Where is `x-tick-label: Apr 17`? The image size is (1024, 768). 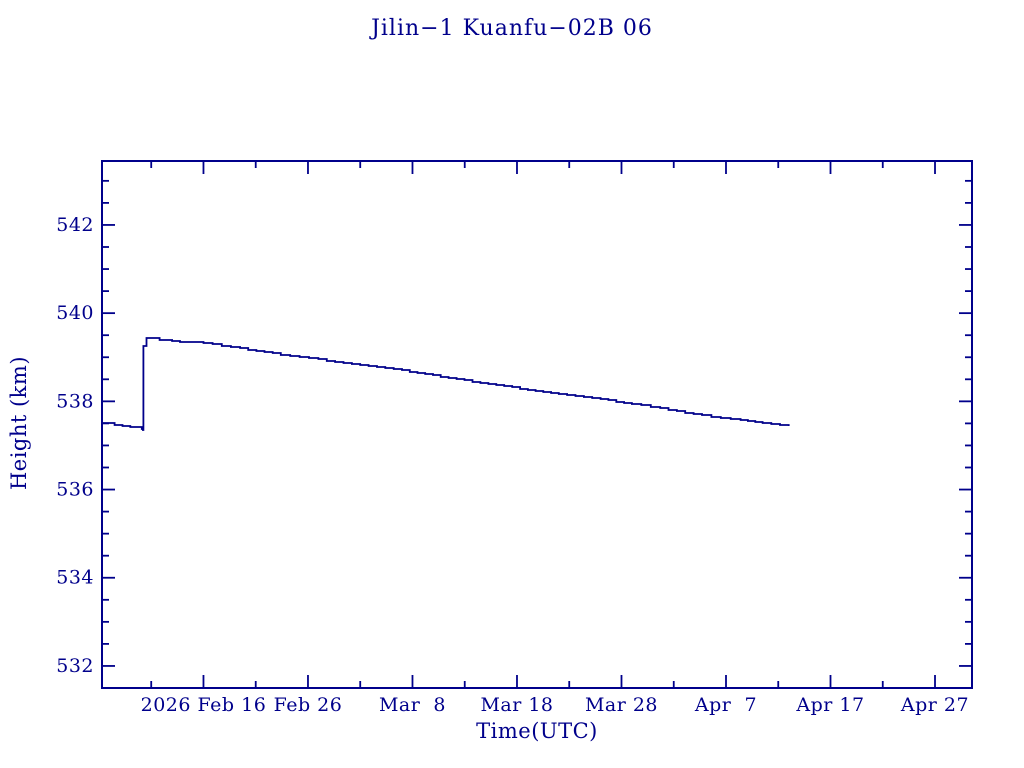
x-tick-label: Apr 17 is located at coordinates (829, 705).